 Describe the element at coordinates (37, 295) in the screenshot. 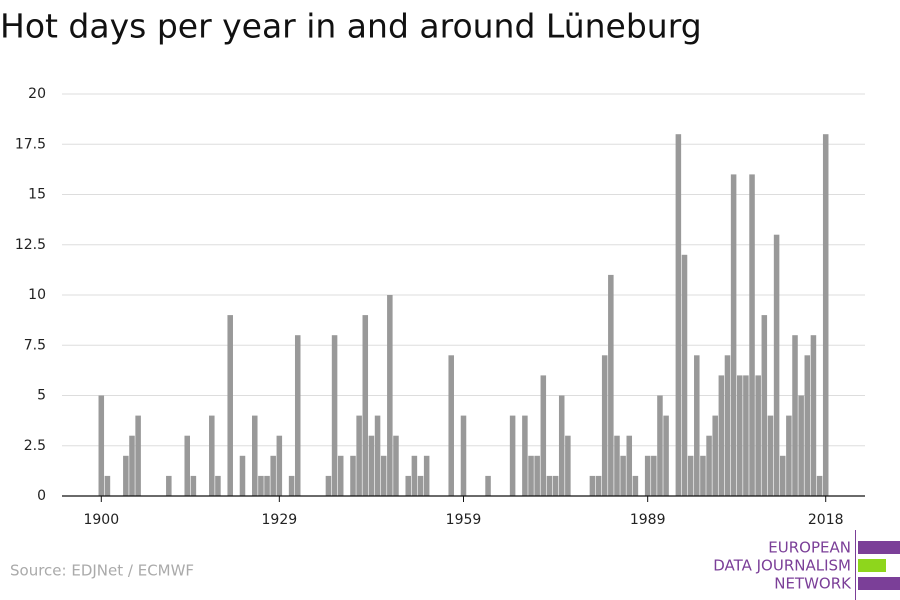

I see `y-tick-label: 10` at that location.